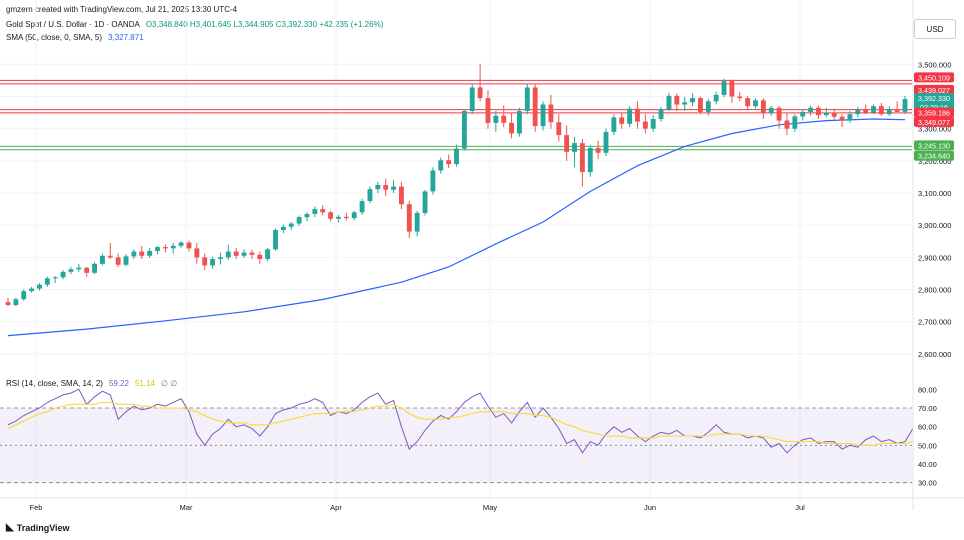  Describe the element at coordinates (934, 98) in the screenshot. I see `last-price-label: 3,392.330` at that location.